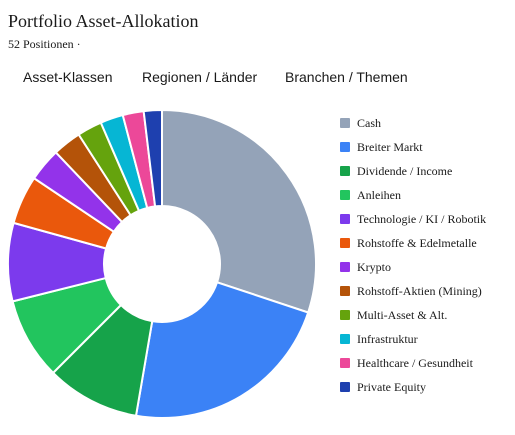  What do you see at coordinates (379, 195) in the screenshot?
I see `legend-label: Anleihen` at bounding box center [379, 195].